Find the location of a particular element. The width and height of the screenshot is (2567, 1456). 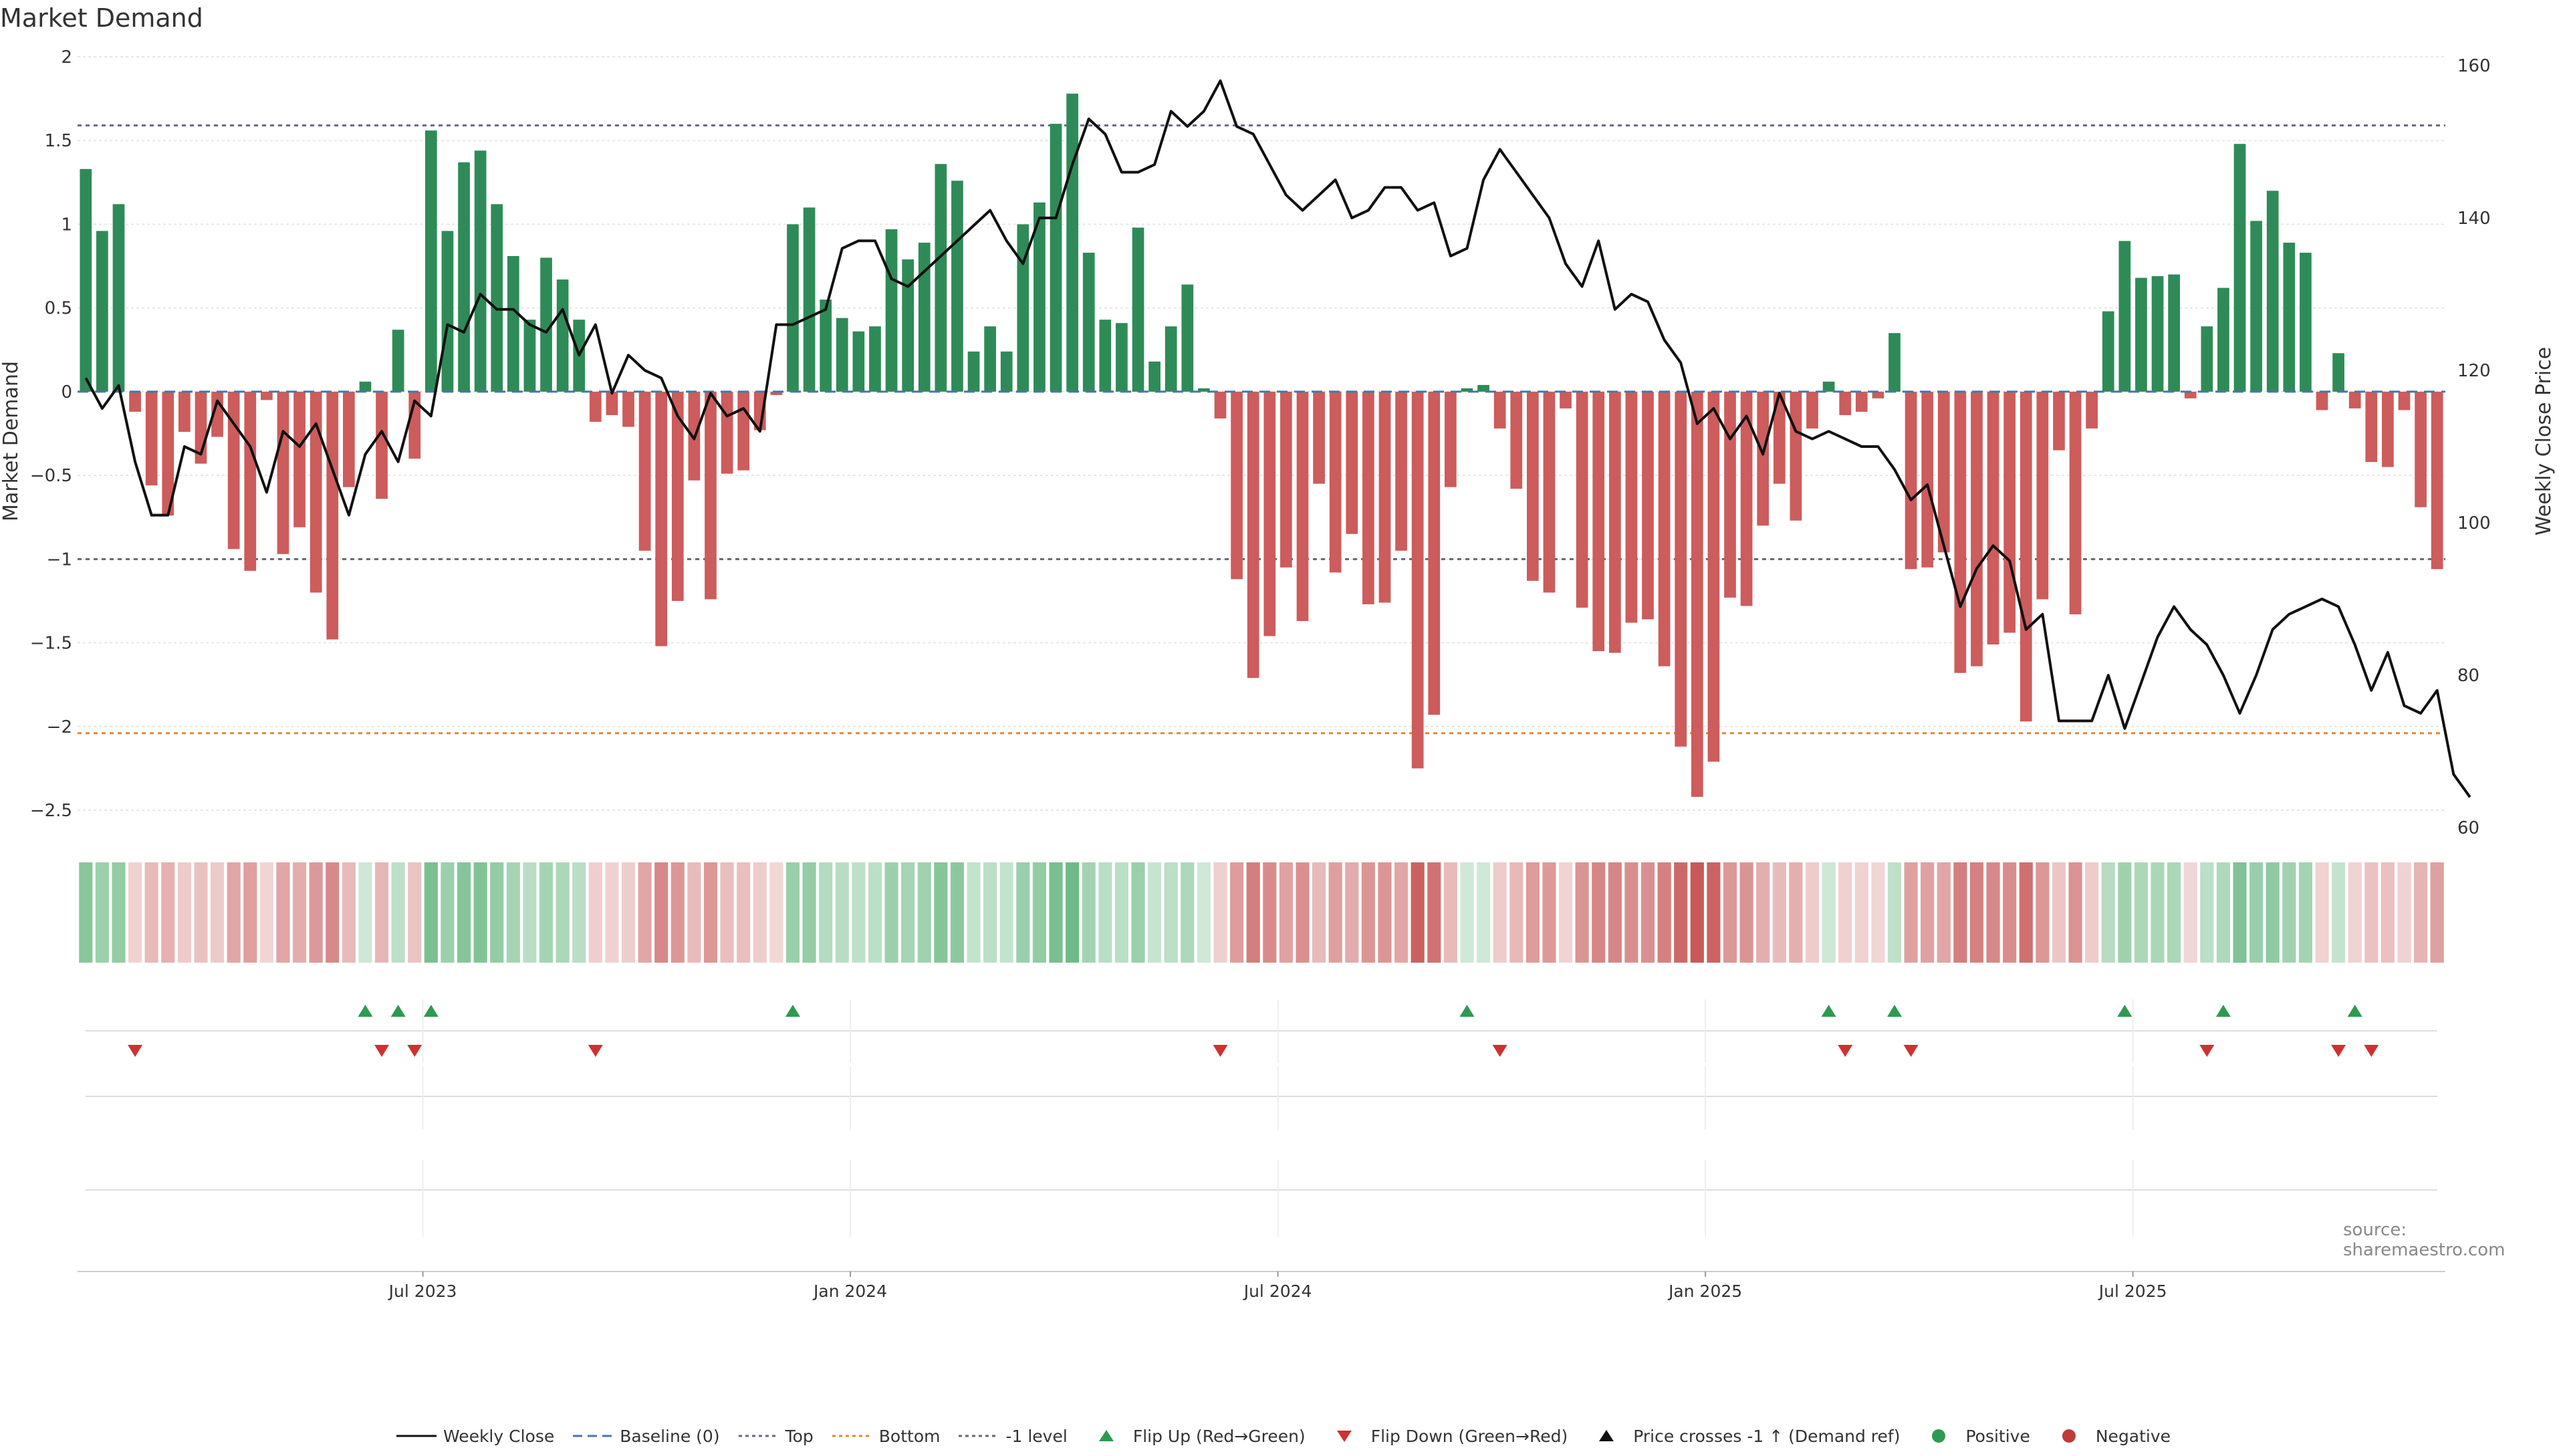

legend-label: Weekly Close is located at coordinates (499, 1436).